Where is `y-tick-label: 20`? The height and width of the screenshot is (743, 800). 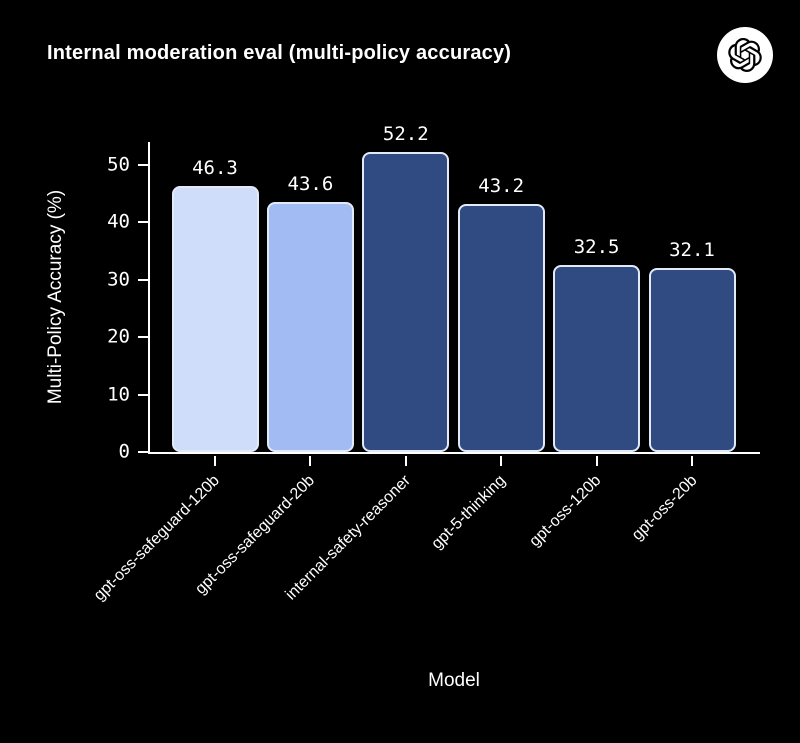 y-tick-label: 20 is located at coordinates (118, 336).